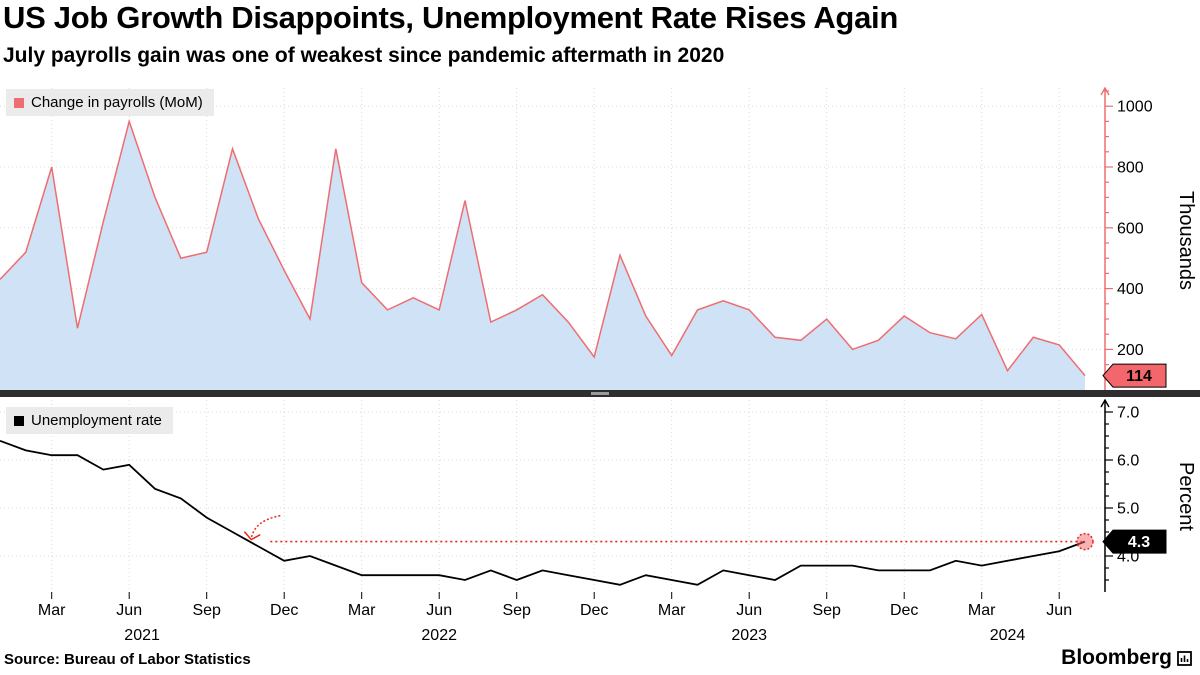  I want to click on payrolls-y-tick-label: 800, so click(1130, 168).